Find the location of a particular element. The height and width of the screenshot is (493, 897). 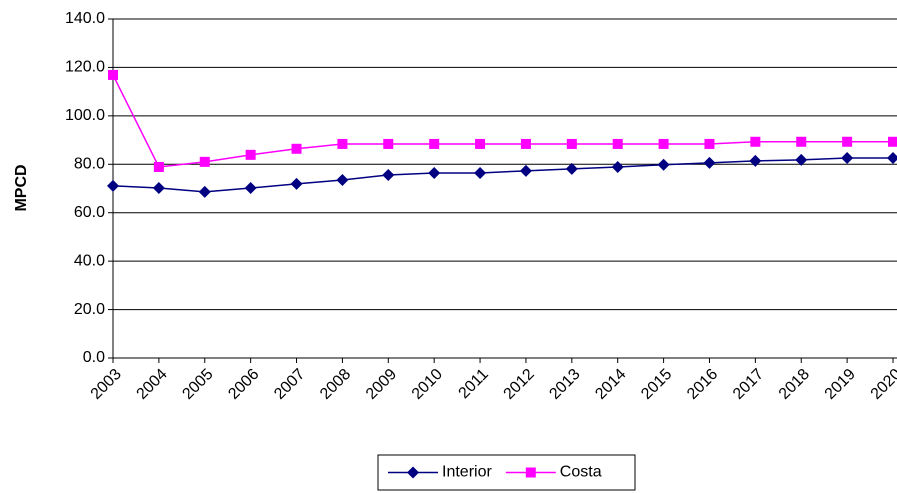

x-tick-label: 2013 is located at coordinates (564, 384).